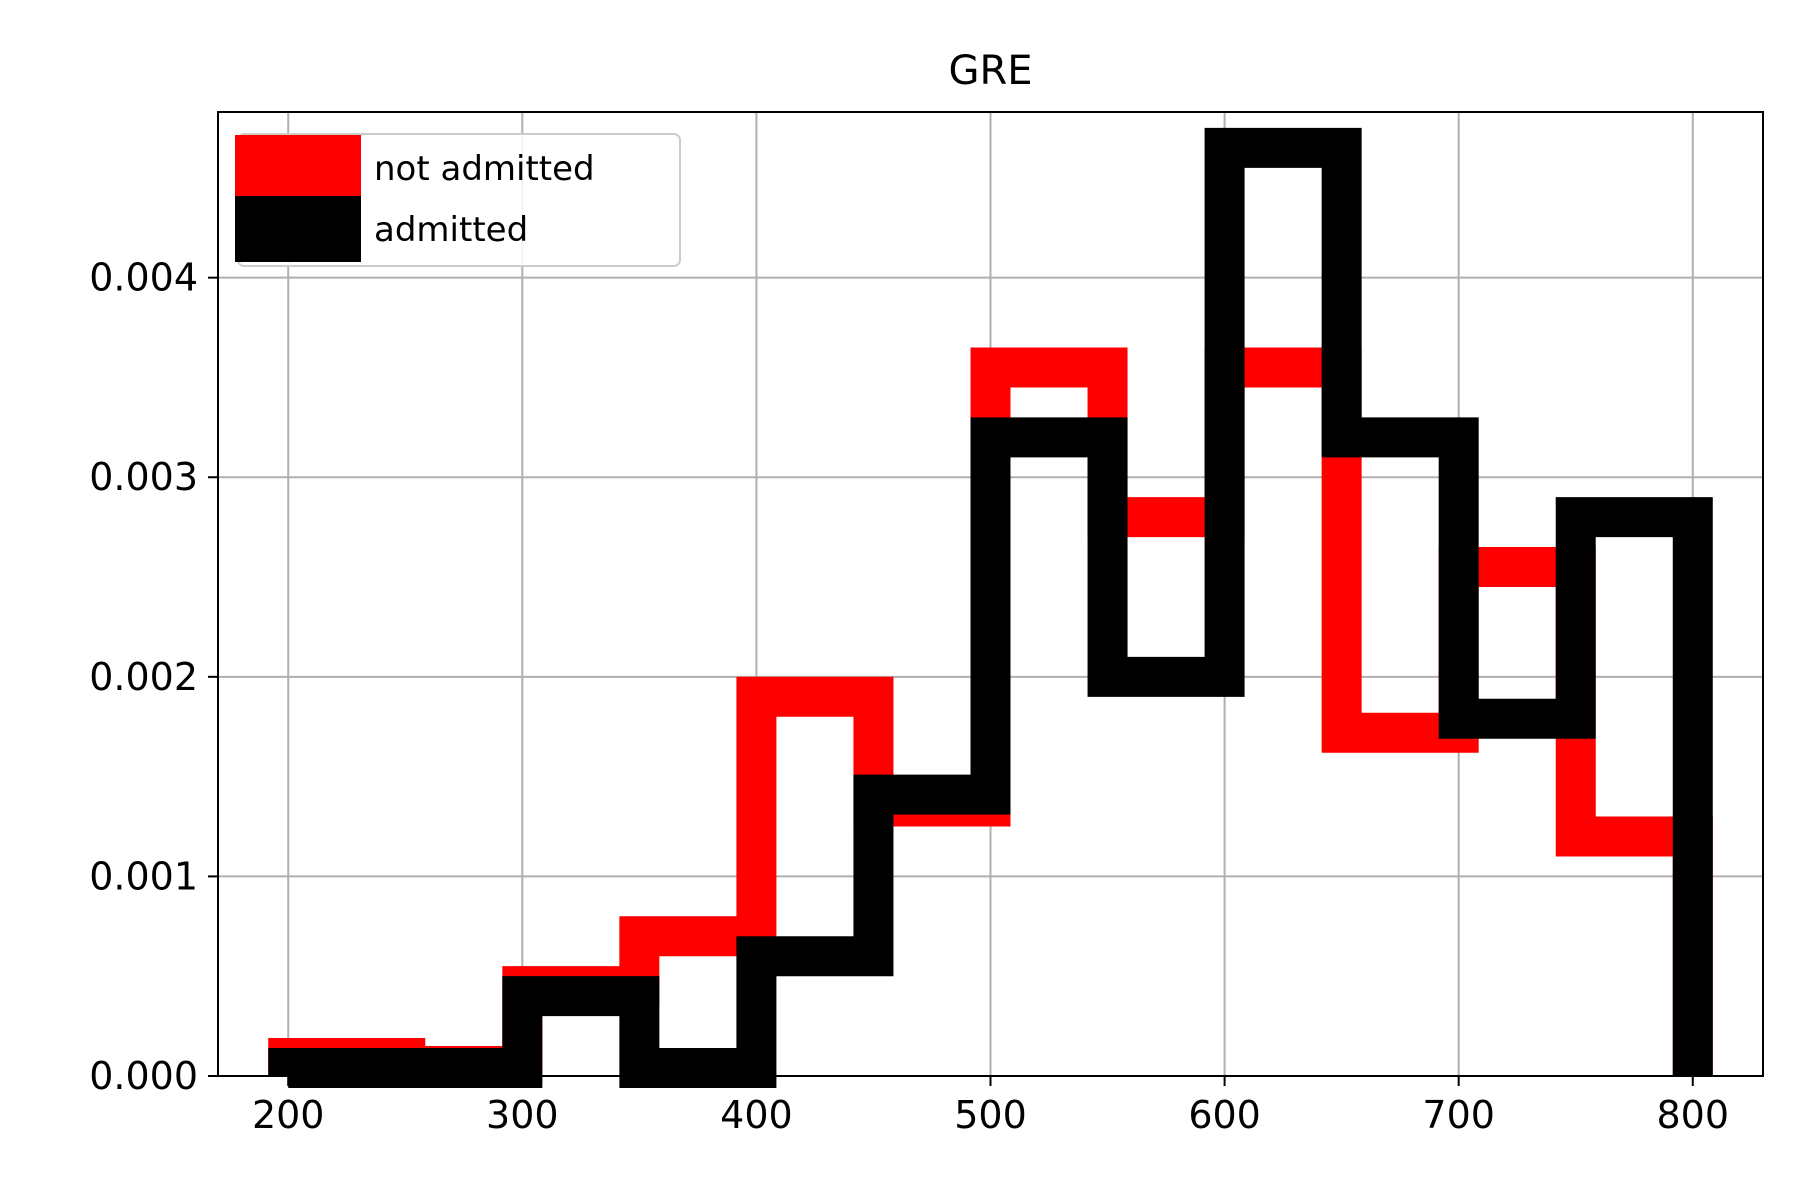 This screenshot has width=1800, height=1200. What do you see at coordinates (522, 1115) in the screenshot?
I see `x-tick-label: 300` at bounding box center [522, 1115].